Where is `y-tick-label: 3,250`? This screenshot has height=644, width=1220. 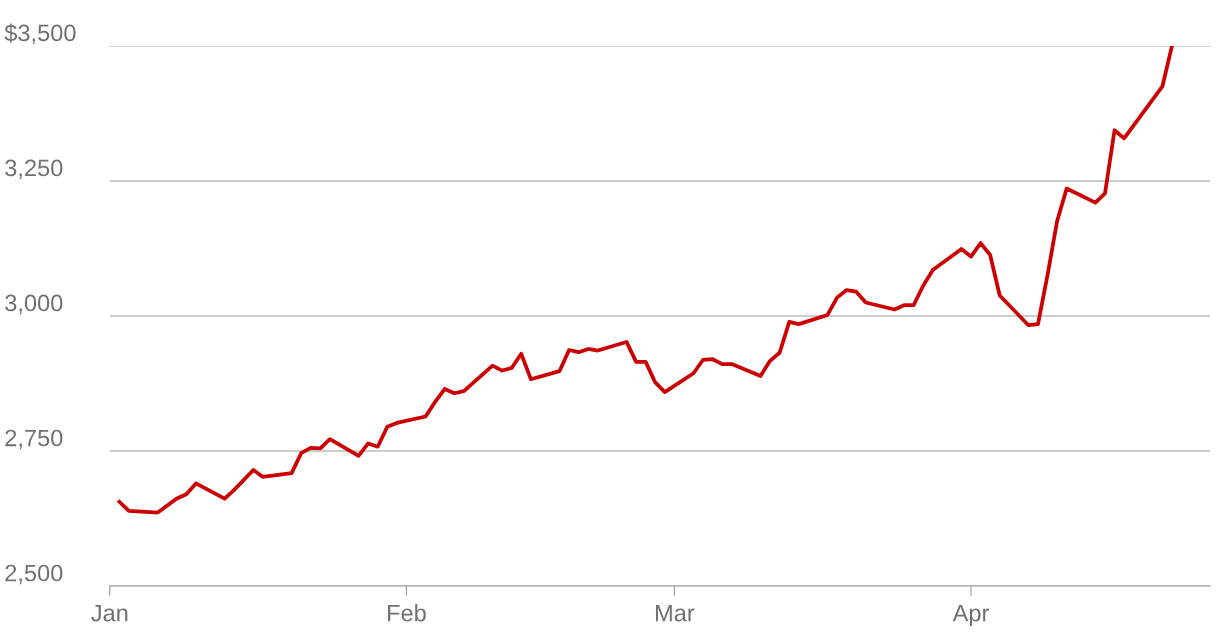
y-tick-label: 3,250 is located at coordinates (34, 169).